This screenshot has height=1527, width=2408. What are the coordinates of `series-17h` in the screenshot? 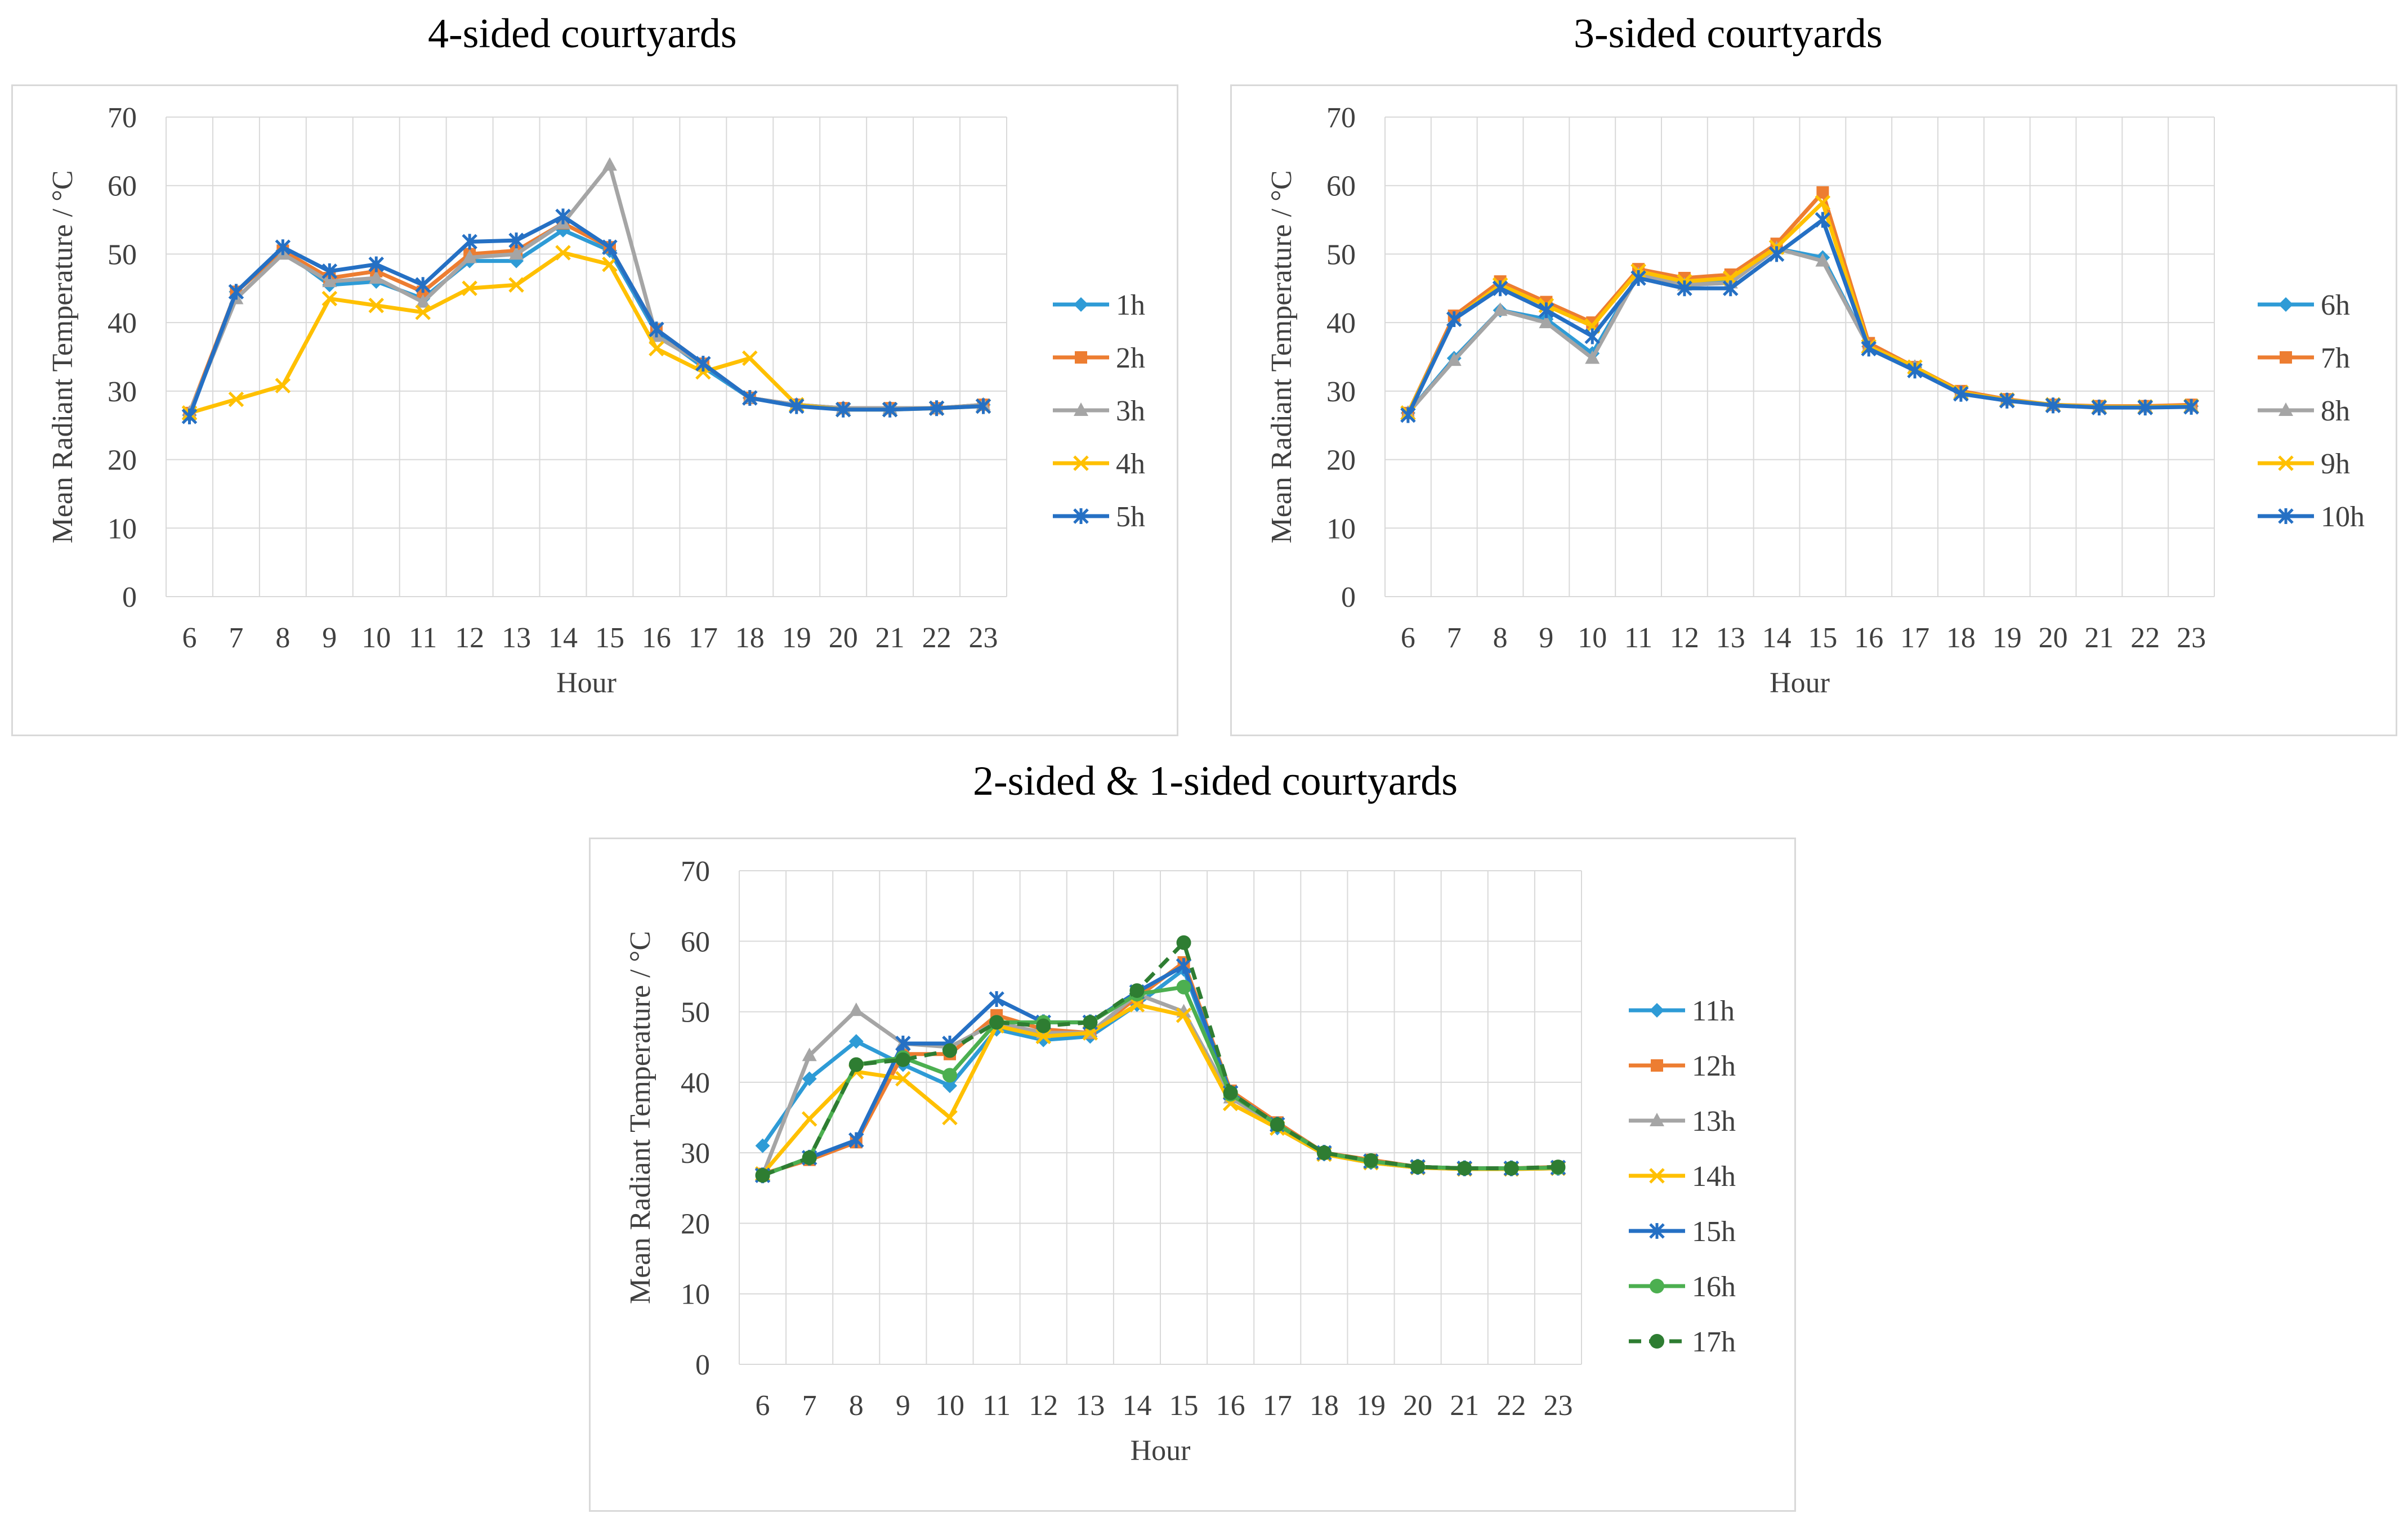 It's located at (1161, 1059).